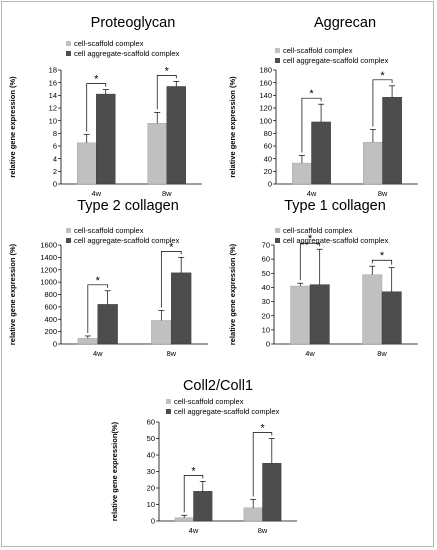 The image size is (437, 550). Describe the element at coordinates (268, 133) in the screenshot. I see `y-tick-label: 80` at that location.